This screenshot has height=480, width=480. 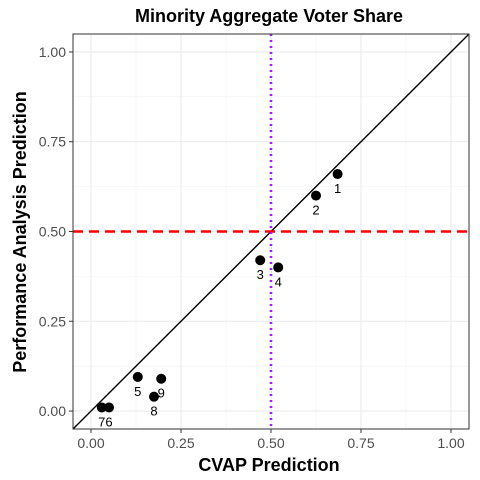 What do you see at coordinates (270, 443) in the screenshot?
I see `x-tick-label: 0.50` at bounding box center [270, 443].